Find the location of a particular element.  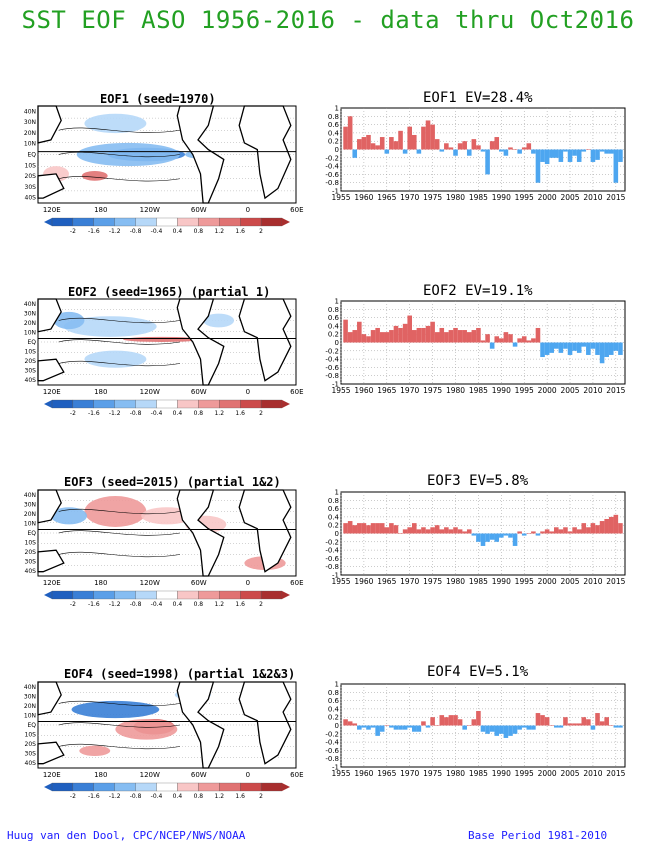

colorbar-label: -0.8 is located at coordinates (136, 231).